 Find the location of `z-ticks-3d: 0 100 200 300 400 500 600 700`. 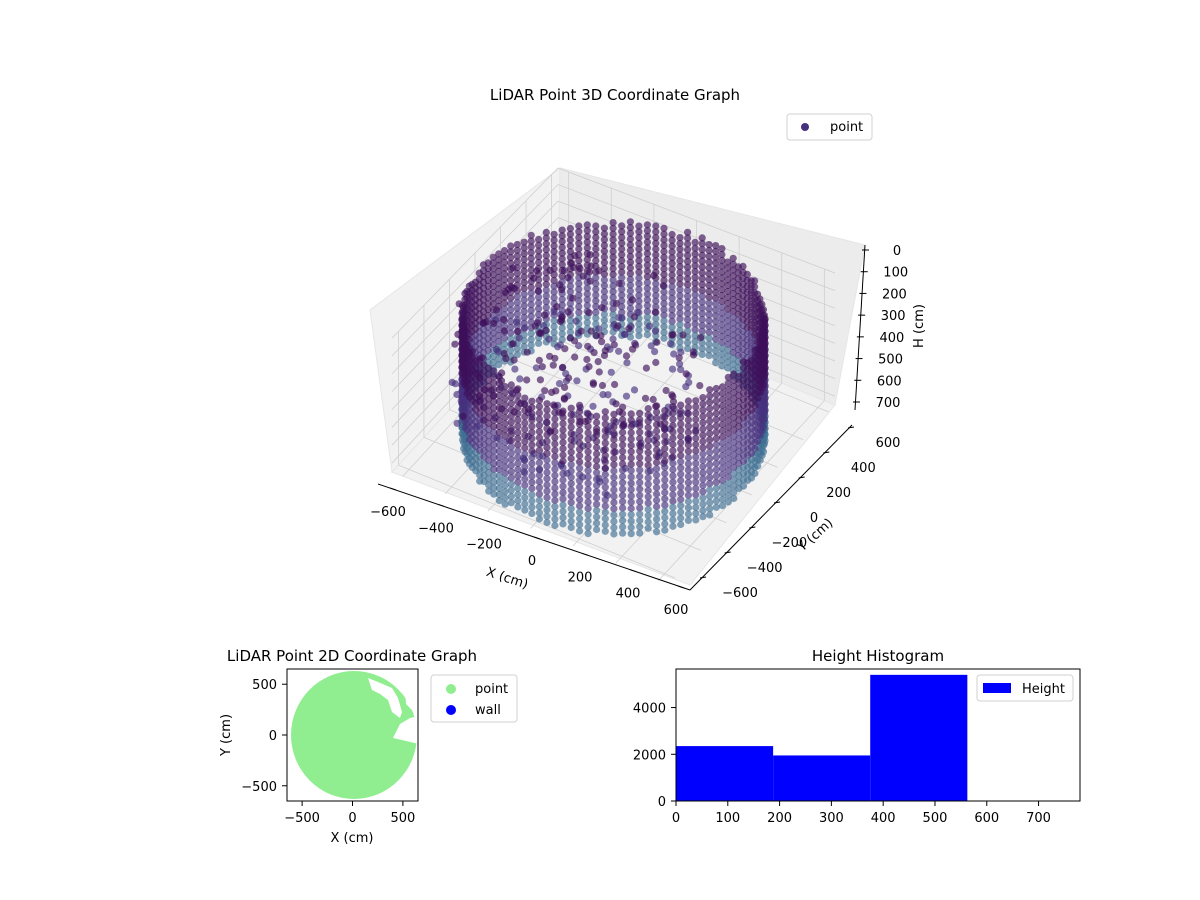

z-ticks-3d: 0 100 200 300 400 500 600 700 is located at coordinates (880, 327).